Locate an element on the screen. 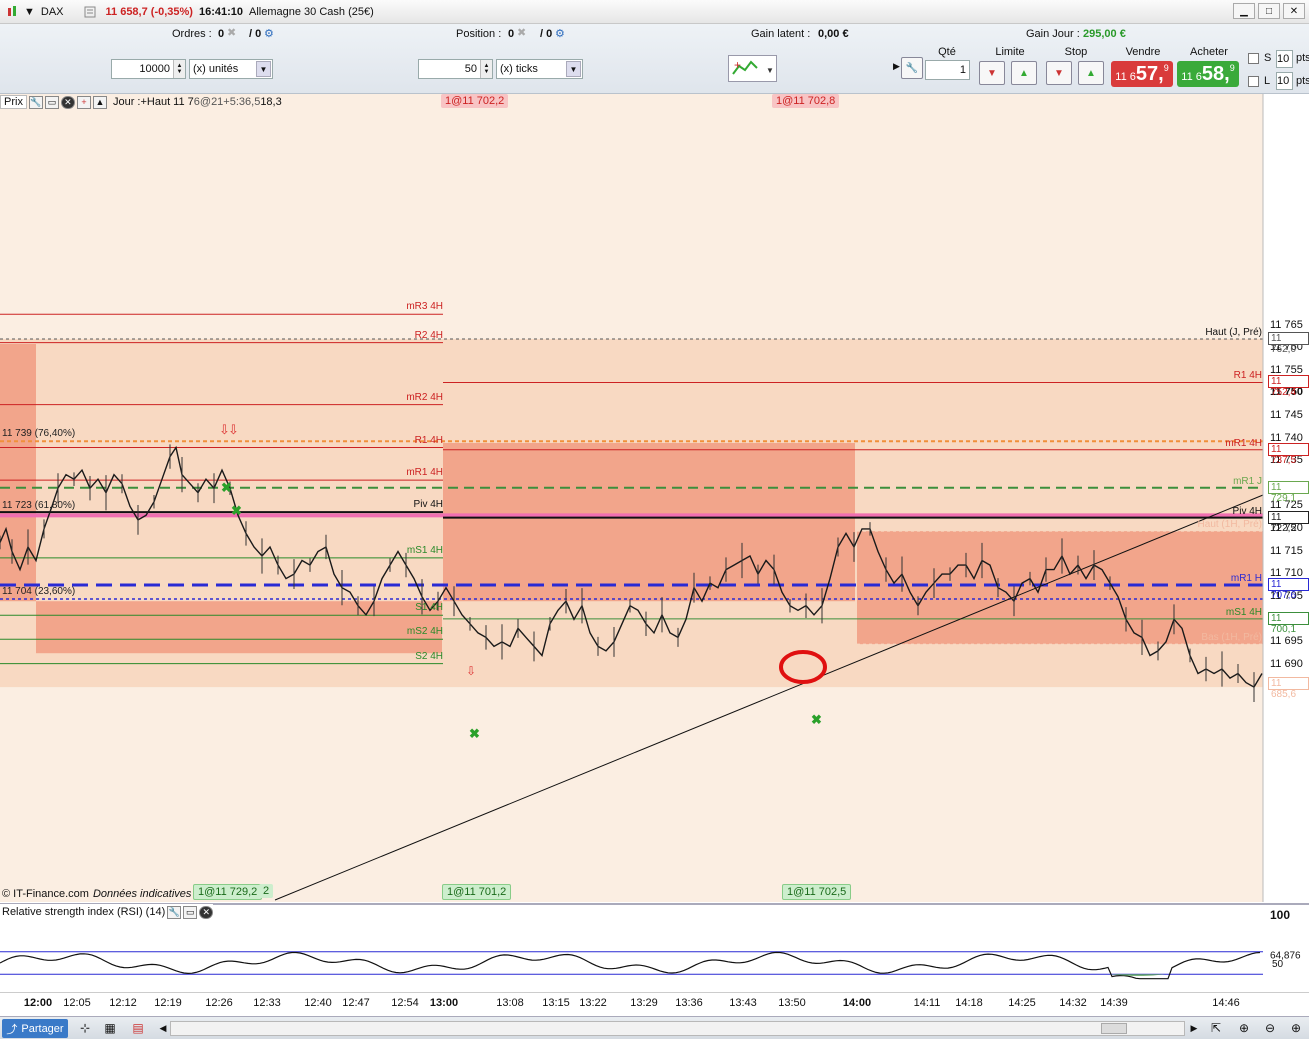  time-tick: 13:08 is located at coordinates (510, 1003).